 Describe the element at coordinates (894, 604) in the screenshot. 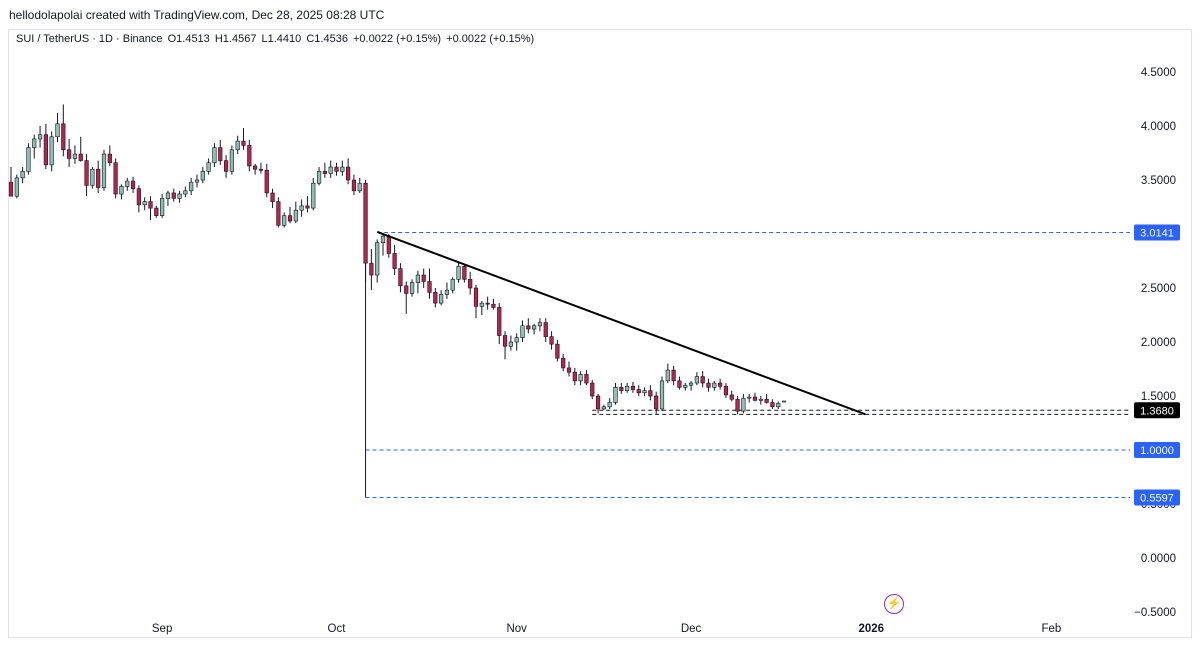

I see `lightning-icon: ⚡` at that location.